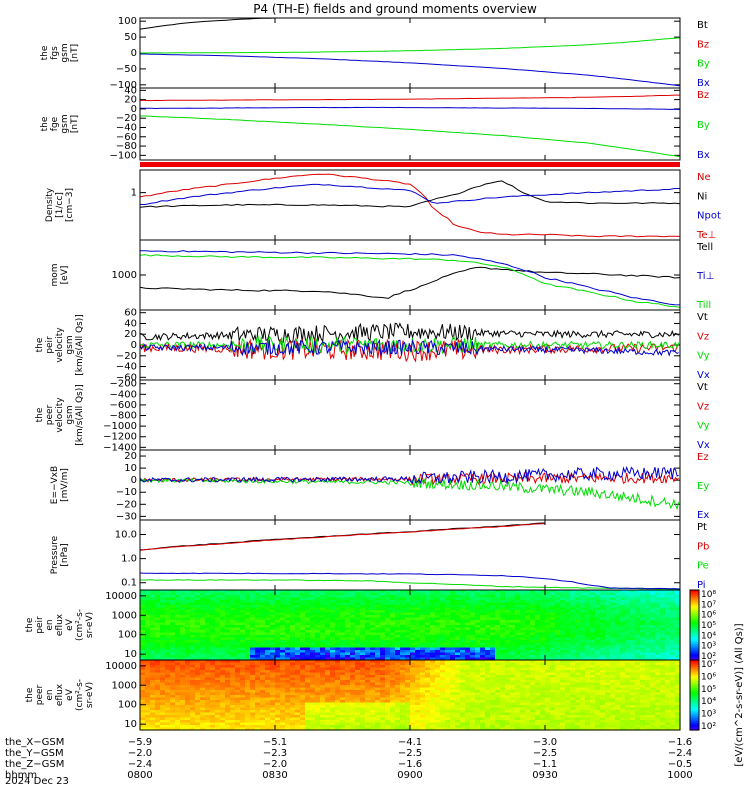 The width and height of the screenshot is (750, 800). I want to click on colorbar-tick-label: 10², so click(708, 727).